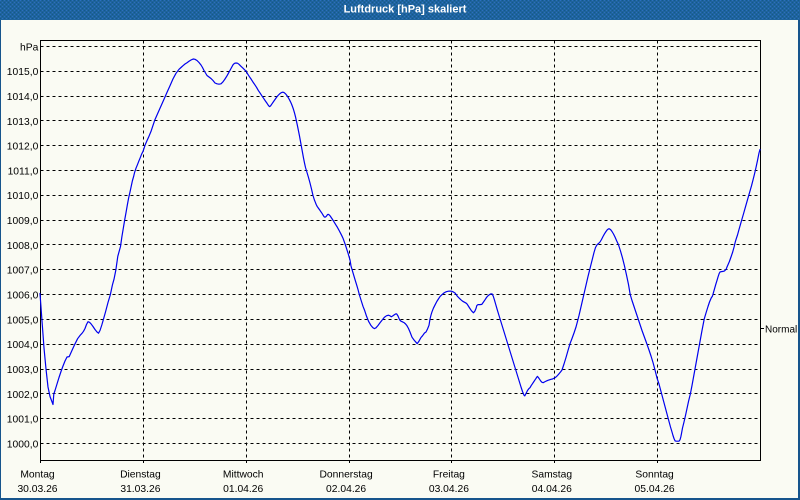  Describe the element at coordinates (23, 72) in the screenshot. I see `svg-text: 1015,0` at that location.